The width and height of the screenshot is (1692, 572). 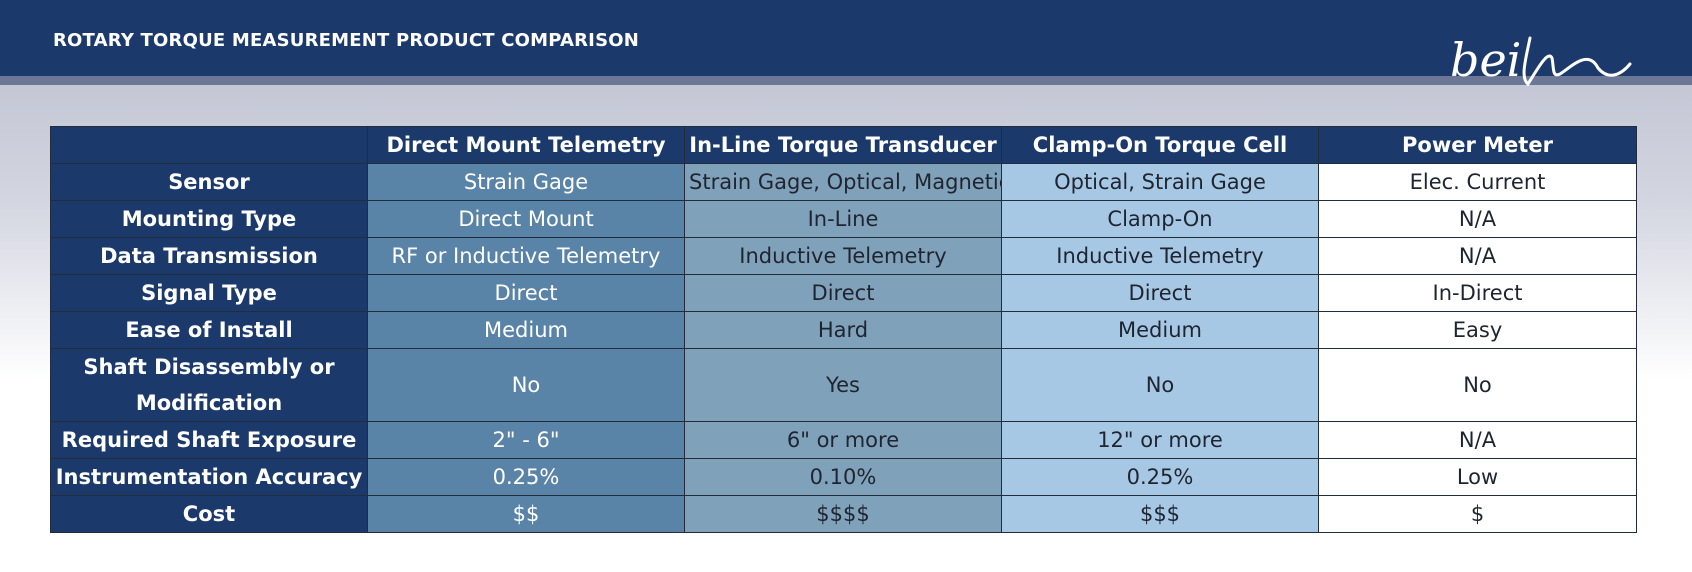 I want to click on table-cell: In-Line, so click(x=843, y=219).